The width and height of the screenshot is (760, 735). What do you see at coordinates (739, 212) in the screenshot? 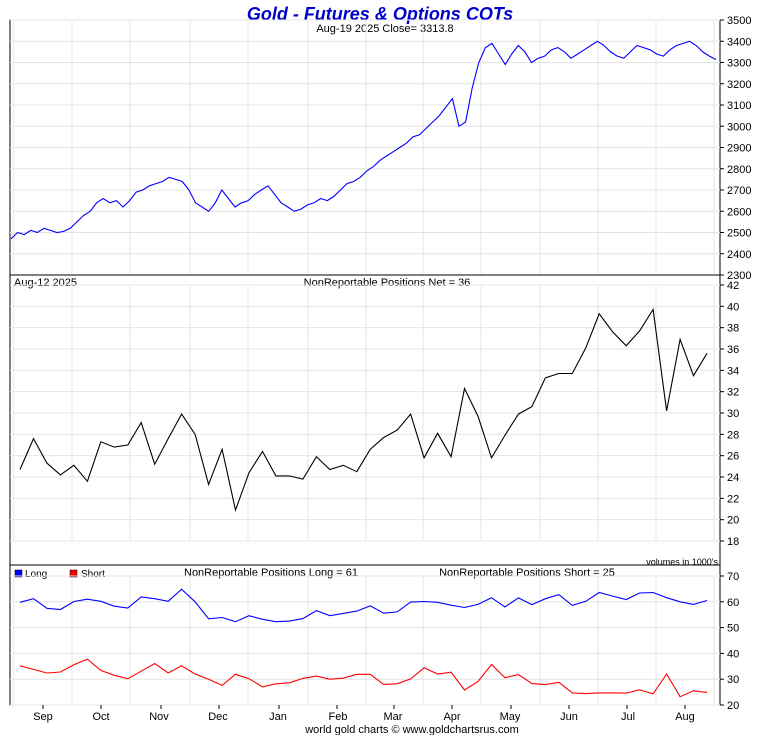
I see `y-tick-label: 2600` at bounding box center [739, 212].